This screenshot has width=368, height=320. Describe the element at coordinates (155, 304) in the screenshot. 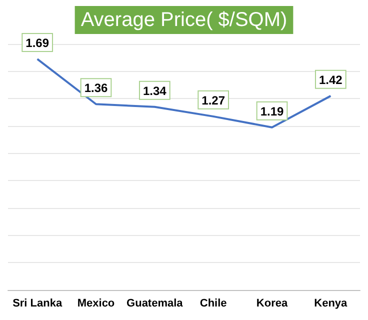

I see `x-tick-label: Guatemala` at that location.